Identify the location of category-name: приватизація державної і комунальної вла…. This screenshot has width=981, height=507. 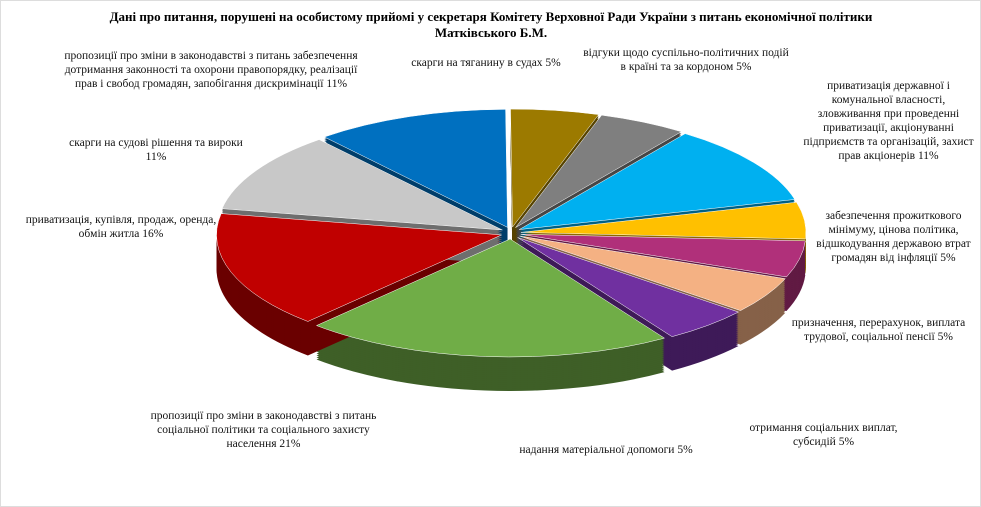
(888, 121).